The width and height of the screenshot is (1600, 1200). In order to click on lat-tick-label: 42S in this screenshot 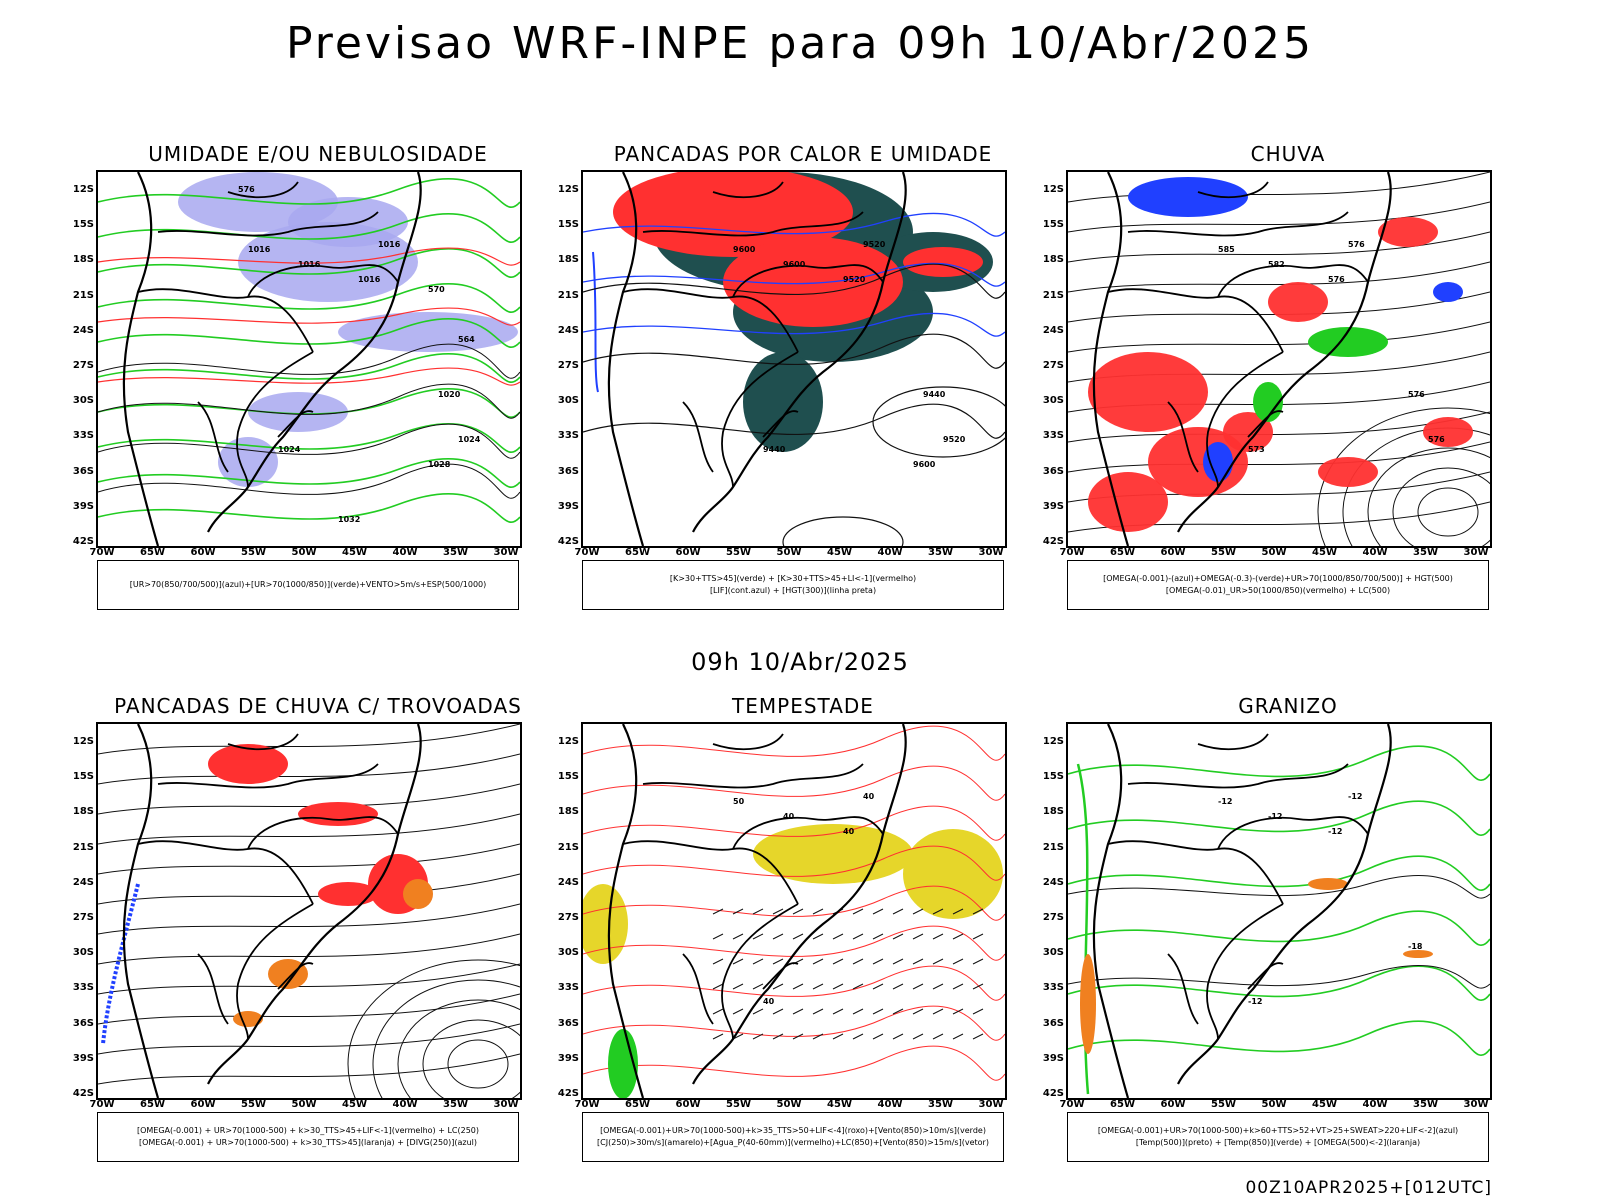, I will do `click(568, 1093)`.